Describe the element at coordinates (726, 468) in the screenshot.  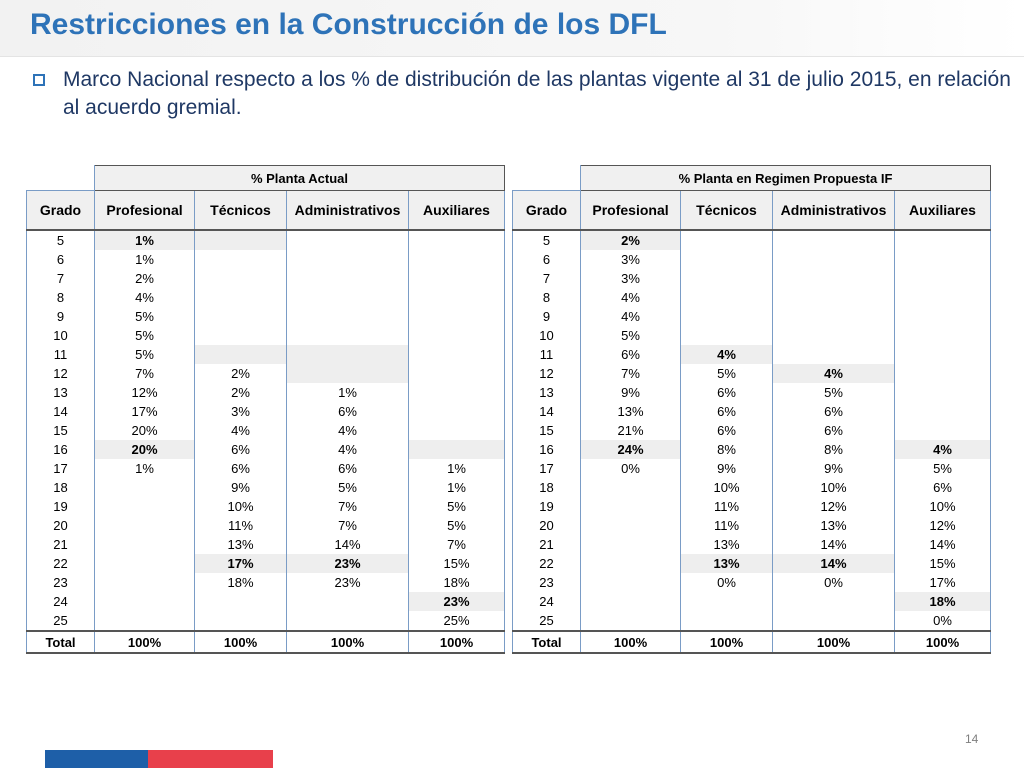
I see `percent-cell: 9%` at that location.